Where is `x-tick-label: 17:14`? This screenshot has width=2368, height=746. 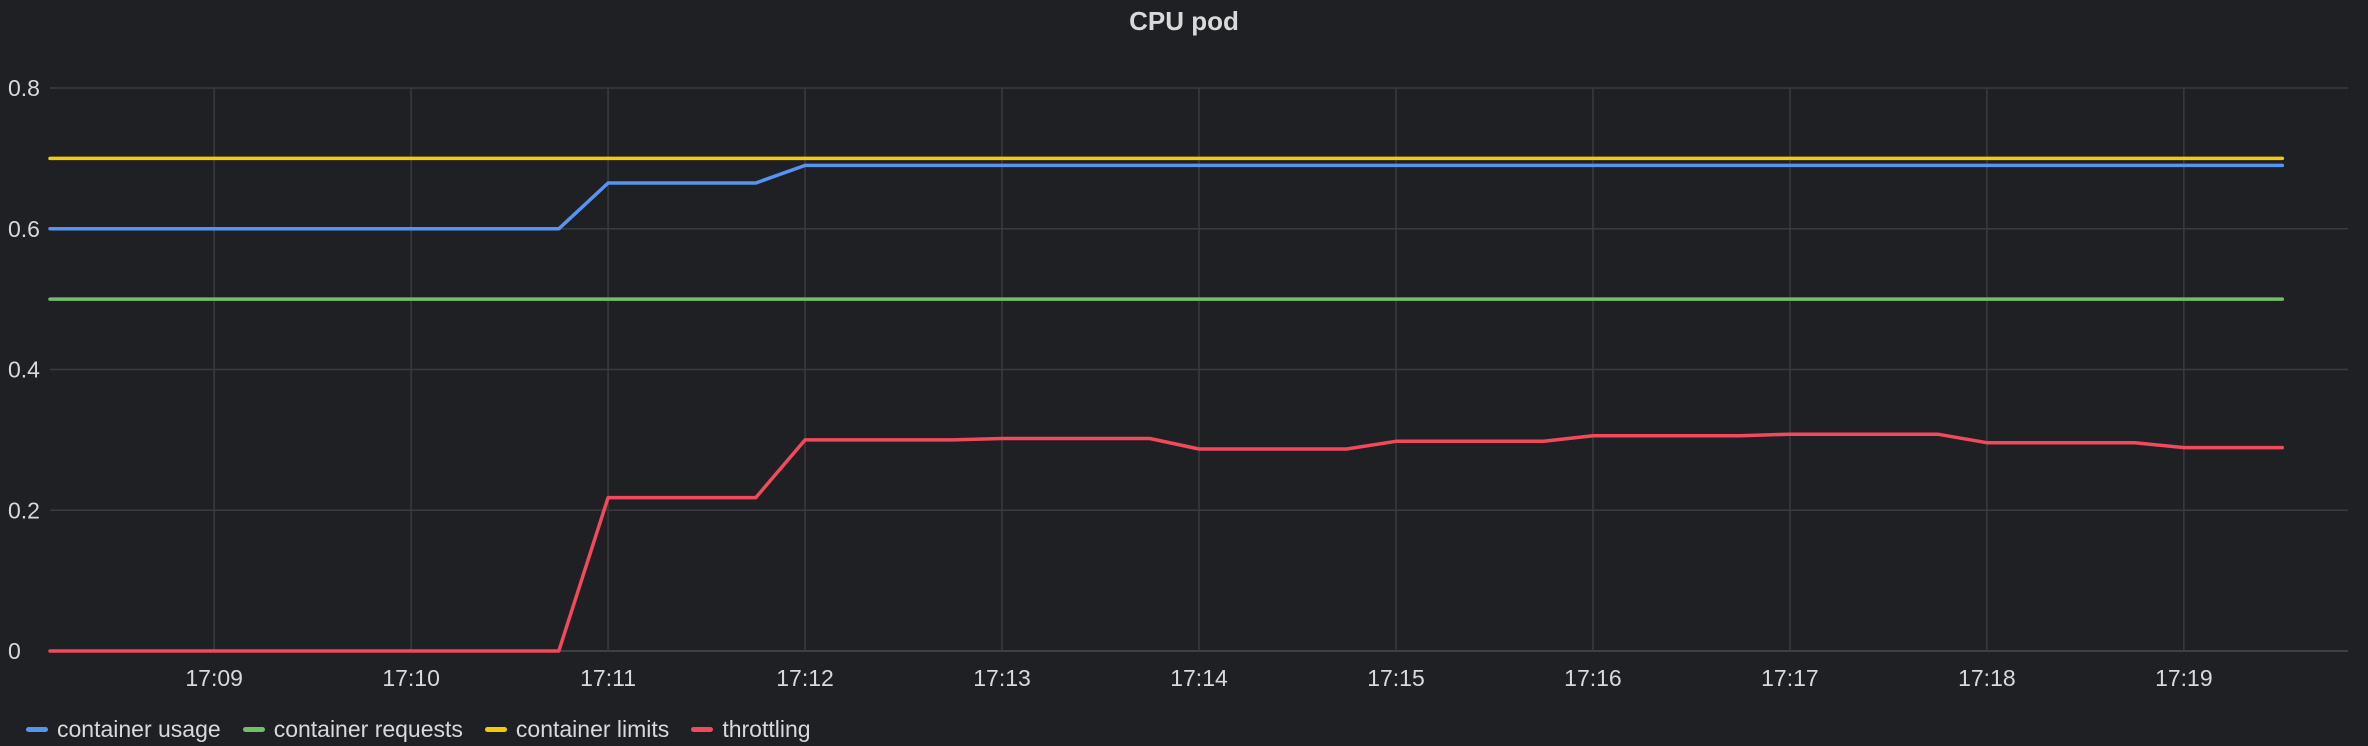 x-tick-label: 17:14 is located at coordinates (1199, 678).